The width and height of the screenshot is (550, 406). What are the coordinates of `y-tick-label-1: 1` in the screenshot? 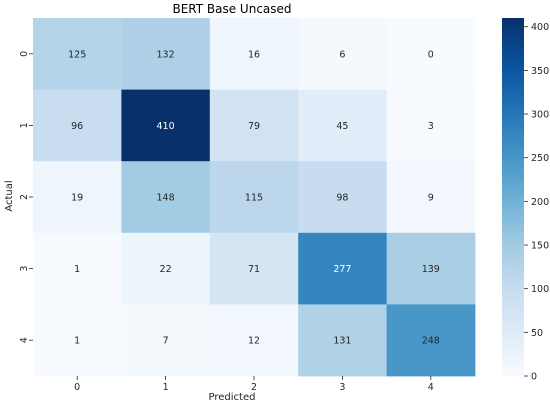 It's located at (24, 125).